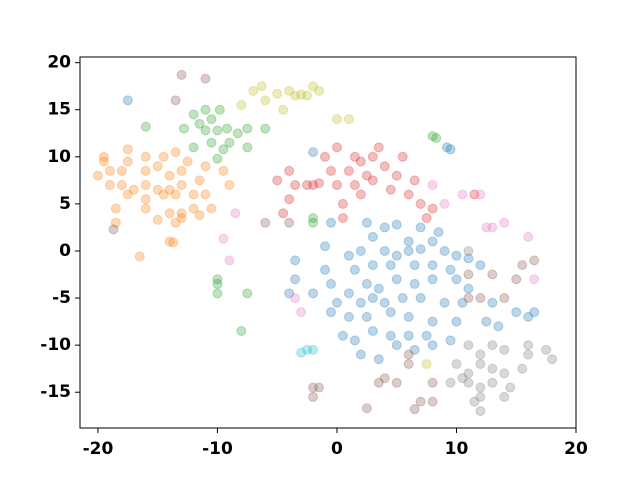 The height and width of the screenshot is (480, 640). I want to click on y-tick-label: -15, so click(55, 392).